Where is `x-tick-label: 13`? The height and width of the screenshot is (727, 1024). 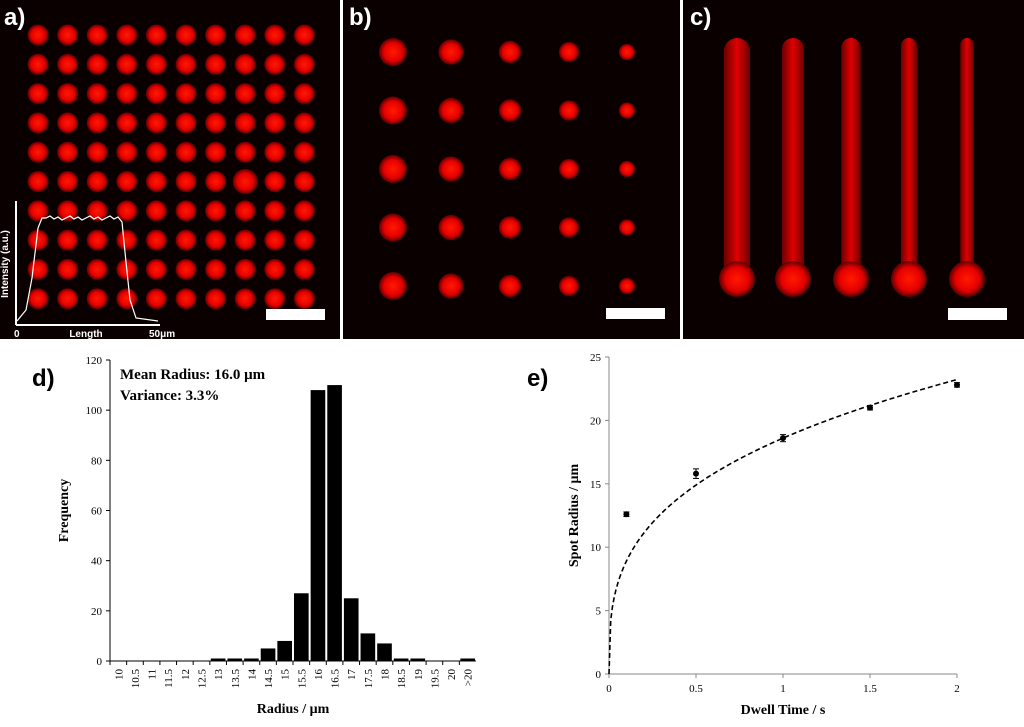 x-tick-label: 13 is located at coordinates (219, 675).